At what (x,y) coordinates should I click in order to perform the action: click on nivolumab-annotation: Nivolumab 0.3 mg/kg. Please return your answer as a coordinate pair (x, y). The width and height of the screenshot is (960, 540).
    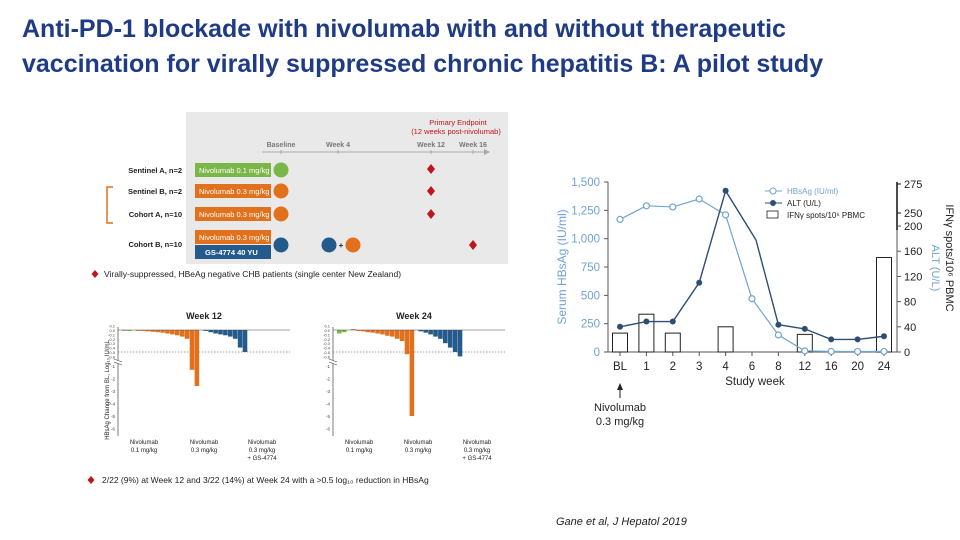
    Looking at the image, I should click on (620, 405).